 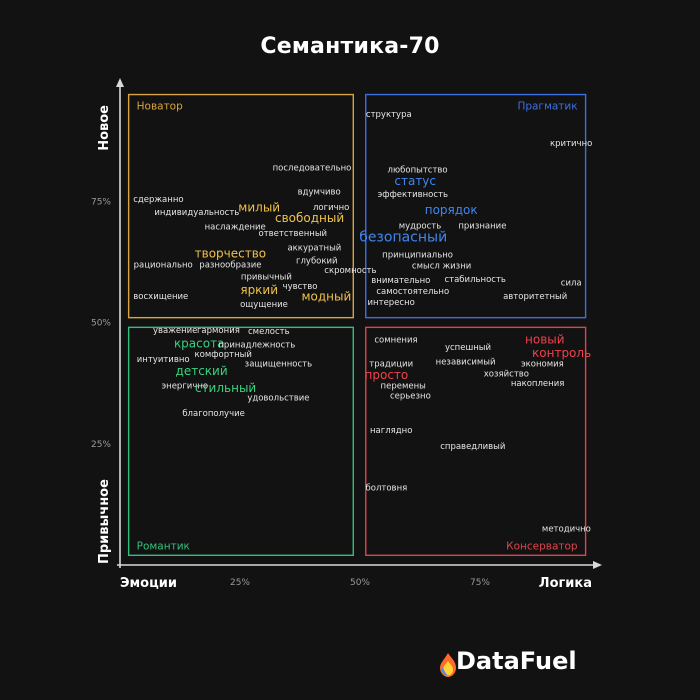 I want to click on word-point: традиции, so click(x=391, y=365).